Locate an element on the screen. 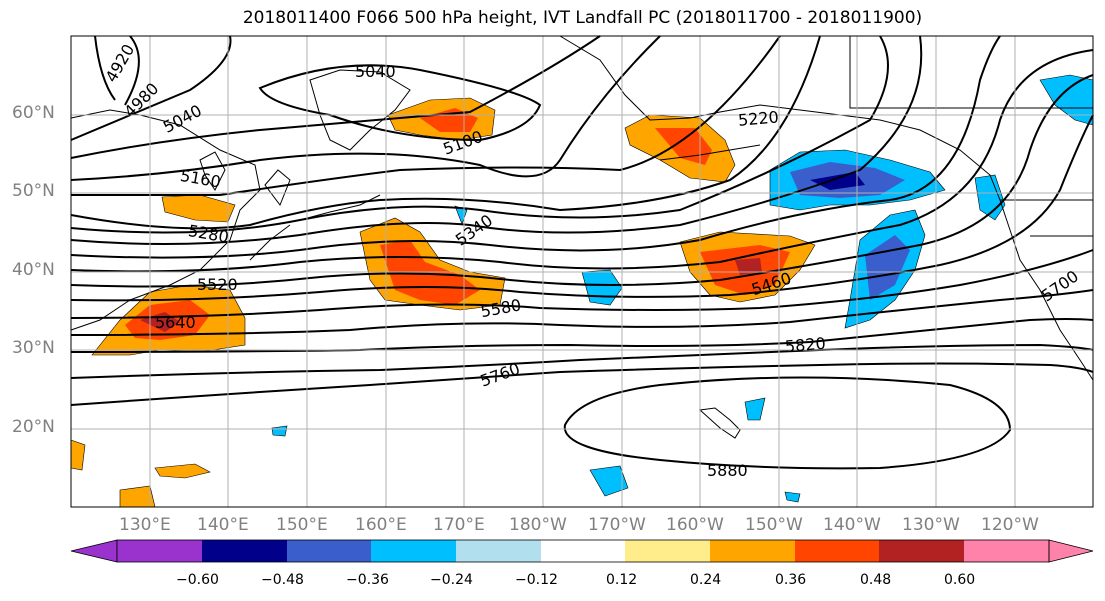 The width and height of the screenshot is (1105, 601). lon-label: 160°E is located at coordinates (381, 525).